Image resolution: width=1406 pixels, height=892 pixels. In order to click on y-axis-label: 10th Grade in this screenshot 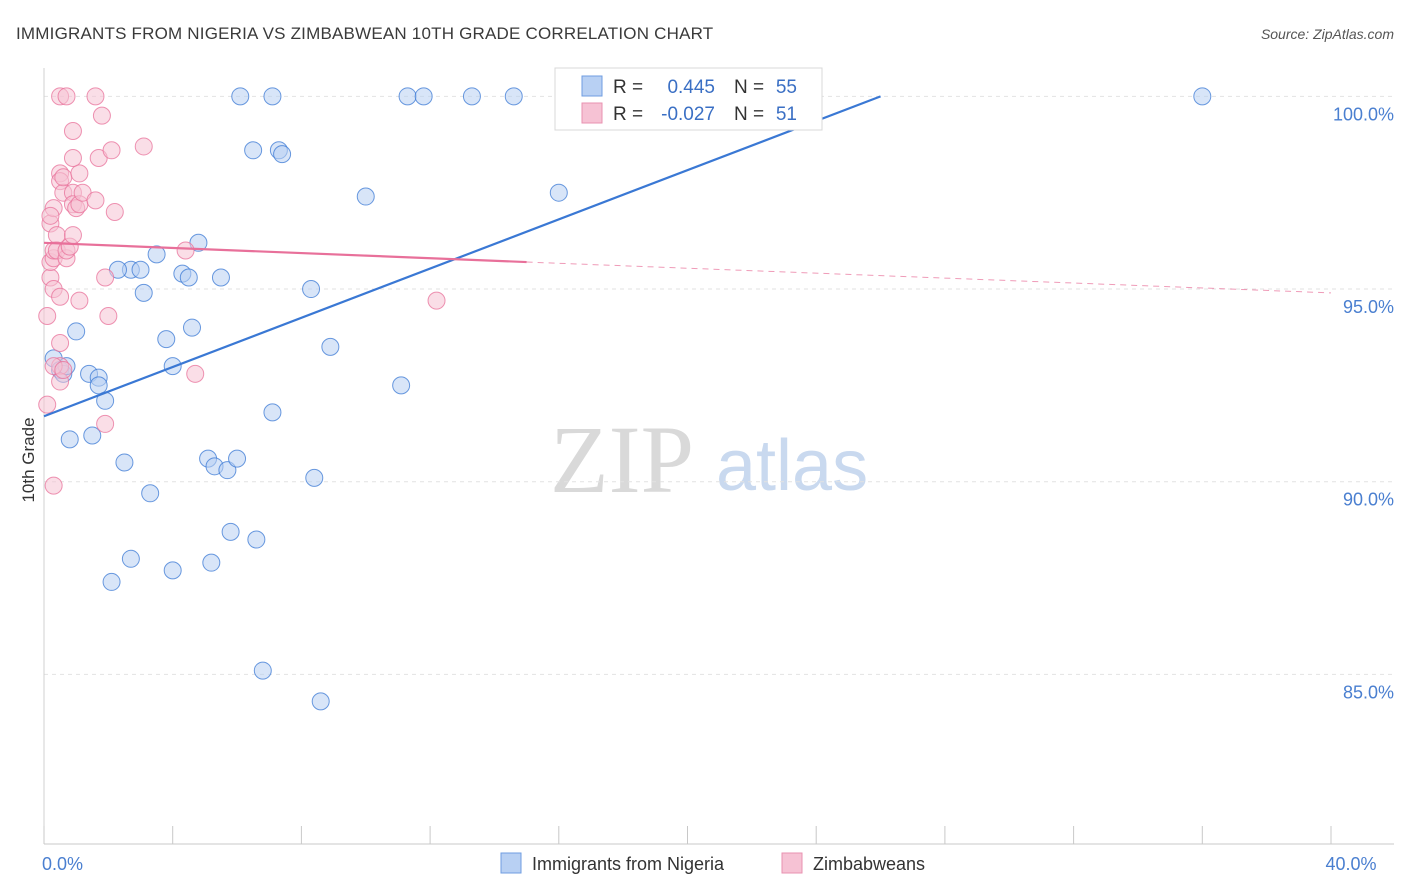, I will do `click(28, 459)`.